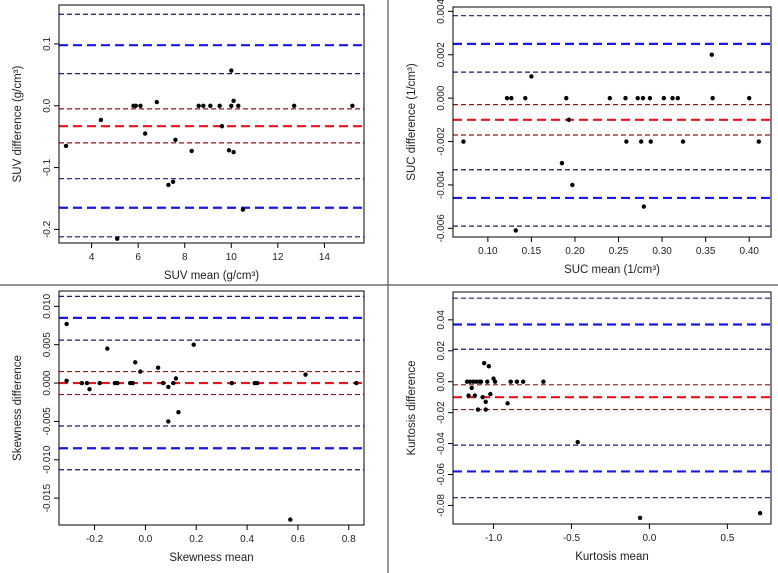 The height and width of the screenshot is (573, 778). I want to click on skewness-x-tick-label: 0.2, so click(196, 539).